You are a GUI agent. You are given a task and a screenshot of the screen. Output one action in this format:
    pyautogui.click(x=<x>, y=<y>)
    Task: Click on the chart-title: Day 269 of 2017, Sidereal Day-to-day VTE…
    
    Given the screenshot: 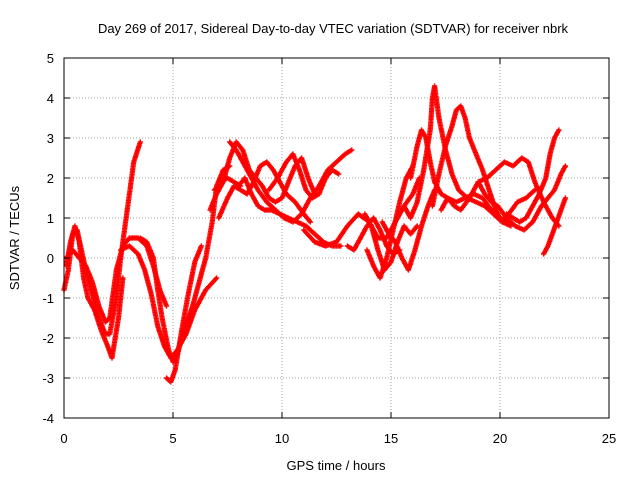 What is the action you would take?
    pyautogui.click(x=333, y=28)
    